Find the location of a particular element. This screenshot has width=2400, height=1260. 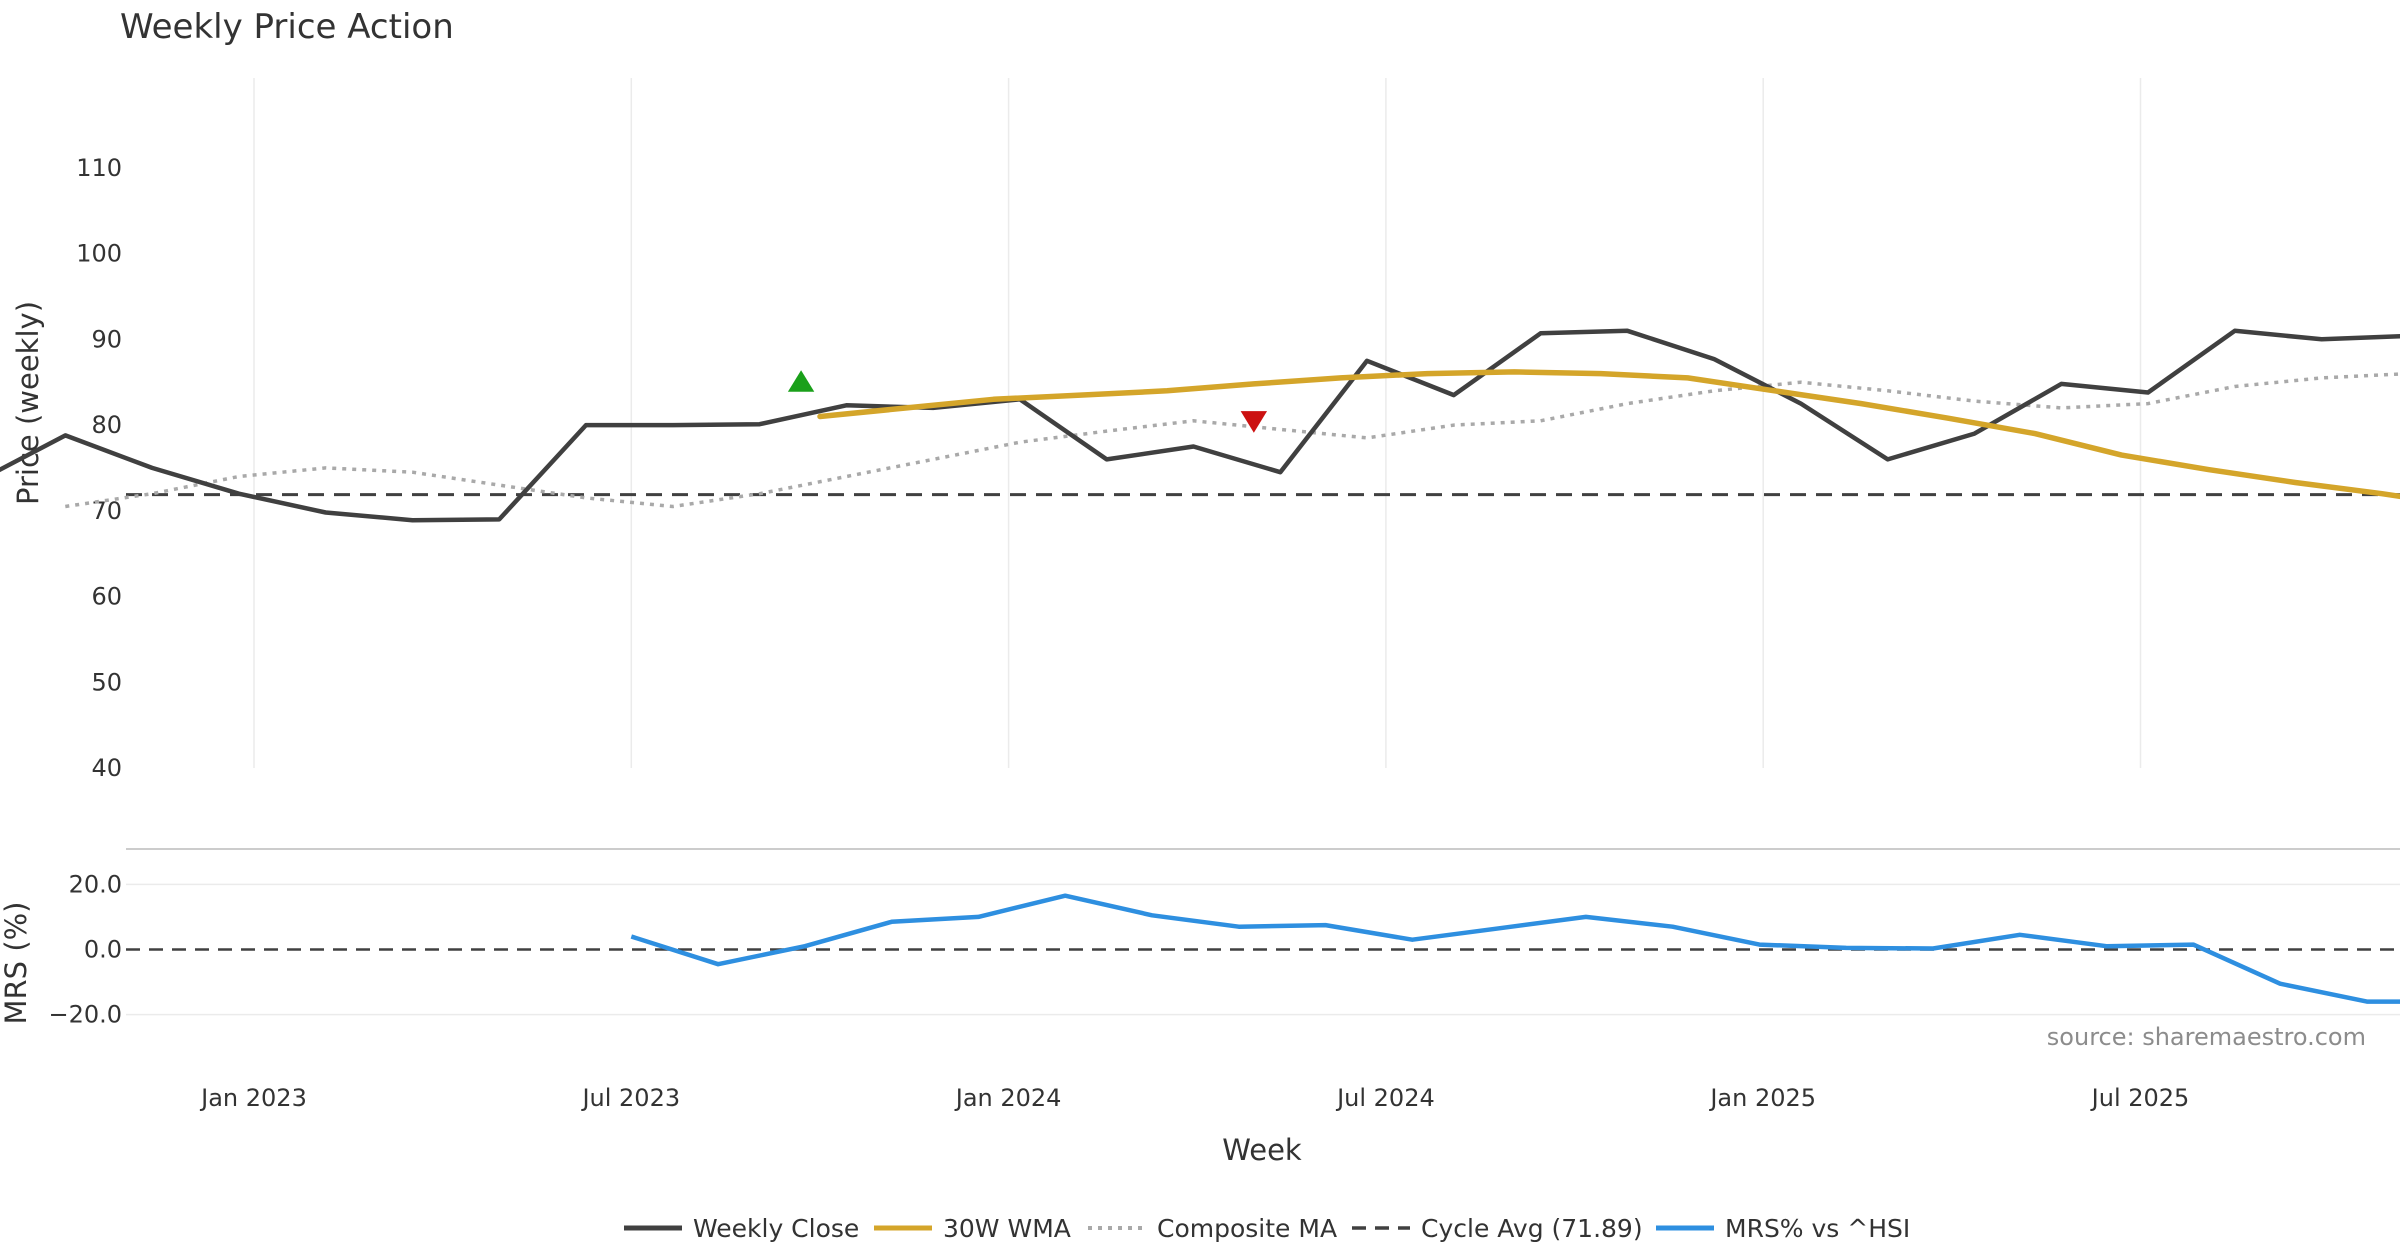

x-tick-label: Jul 2025 is located at coordinates (2140, 1098).